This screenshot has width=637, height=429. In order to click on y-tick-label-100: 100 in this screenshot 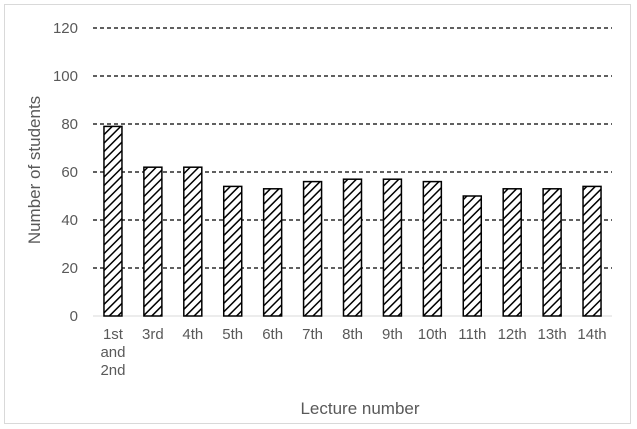, I will do `click(65, 76)`.